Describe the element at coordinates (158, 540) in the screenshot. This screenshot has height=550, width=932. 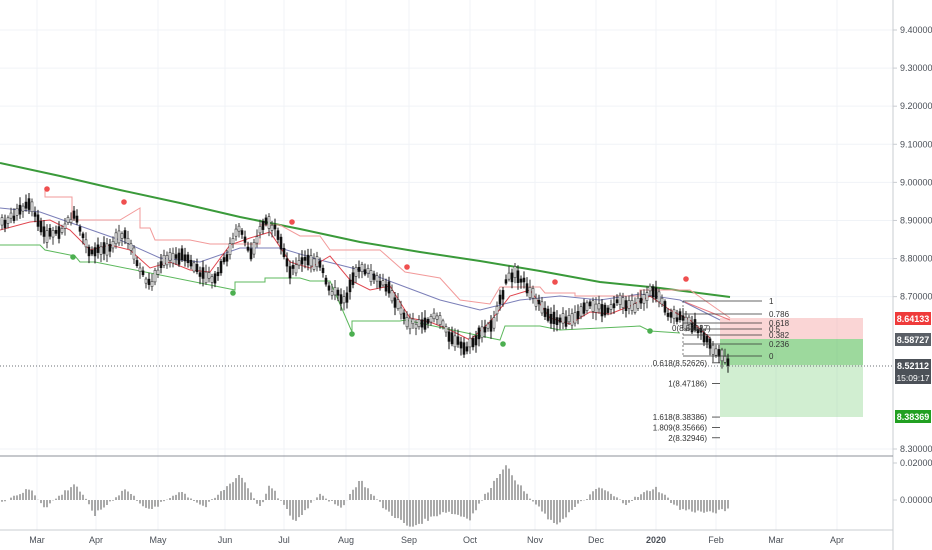
I see `time-tick-label: May` at that location.